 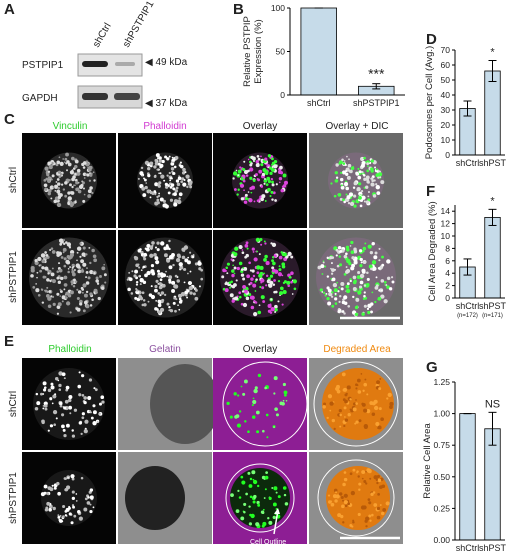 I want to click on annotations: Cell Outline, so click(x=325, y=431).